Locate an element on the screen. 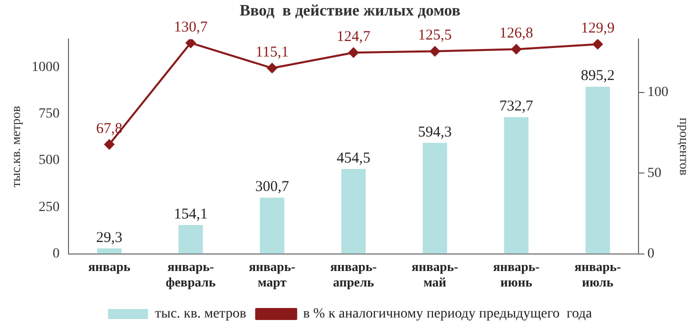 The image size is (700, 331). x-tick-label: январь-июнь is located at coordinates (516, 274).